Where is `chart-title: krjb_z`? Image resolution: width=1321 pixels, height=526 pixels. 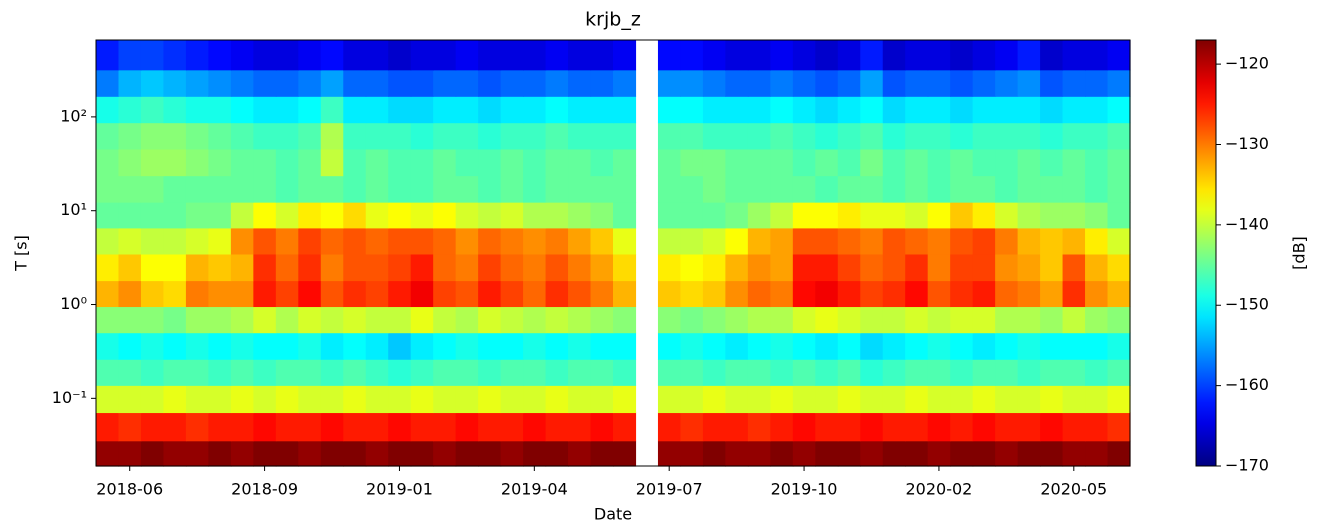 chart-title: krjb_z is located at coordinates (613, 20).